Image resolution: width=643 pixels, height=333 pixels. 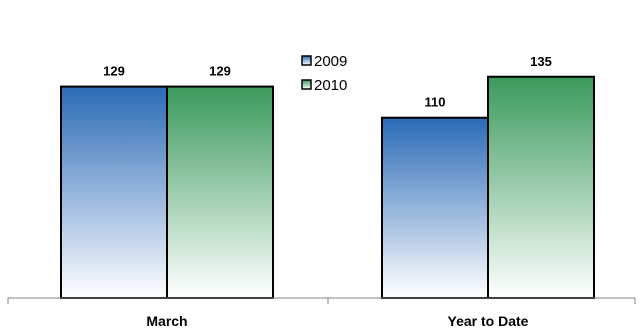 I want to click on category-label: Year to Date, so click(x=488, y=321).